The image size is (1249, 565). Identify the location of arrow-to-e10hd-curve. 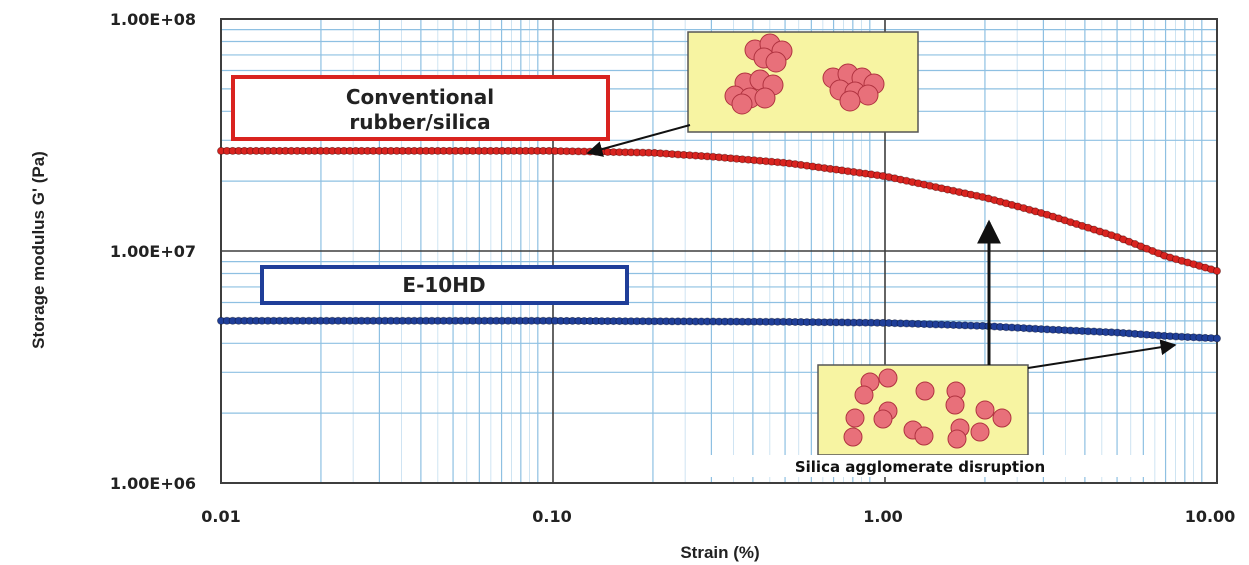
(1102, 354).